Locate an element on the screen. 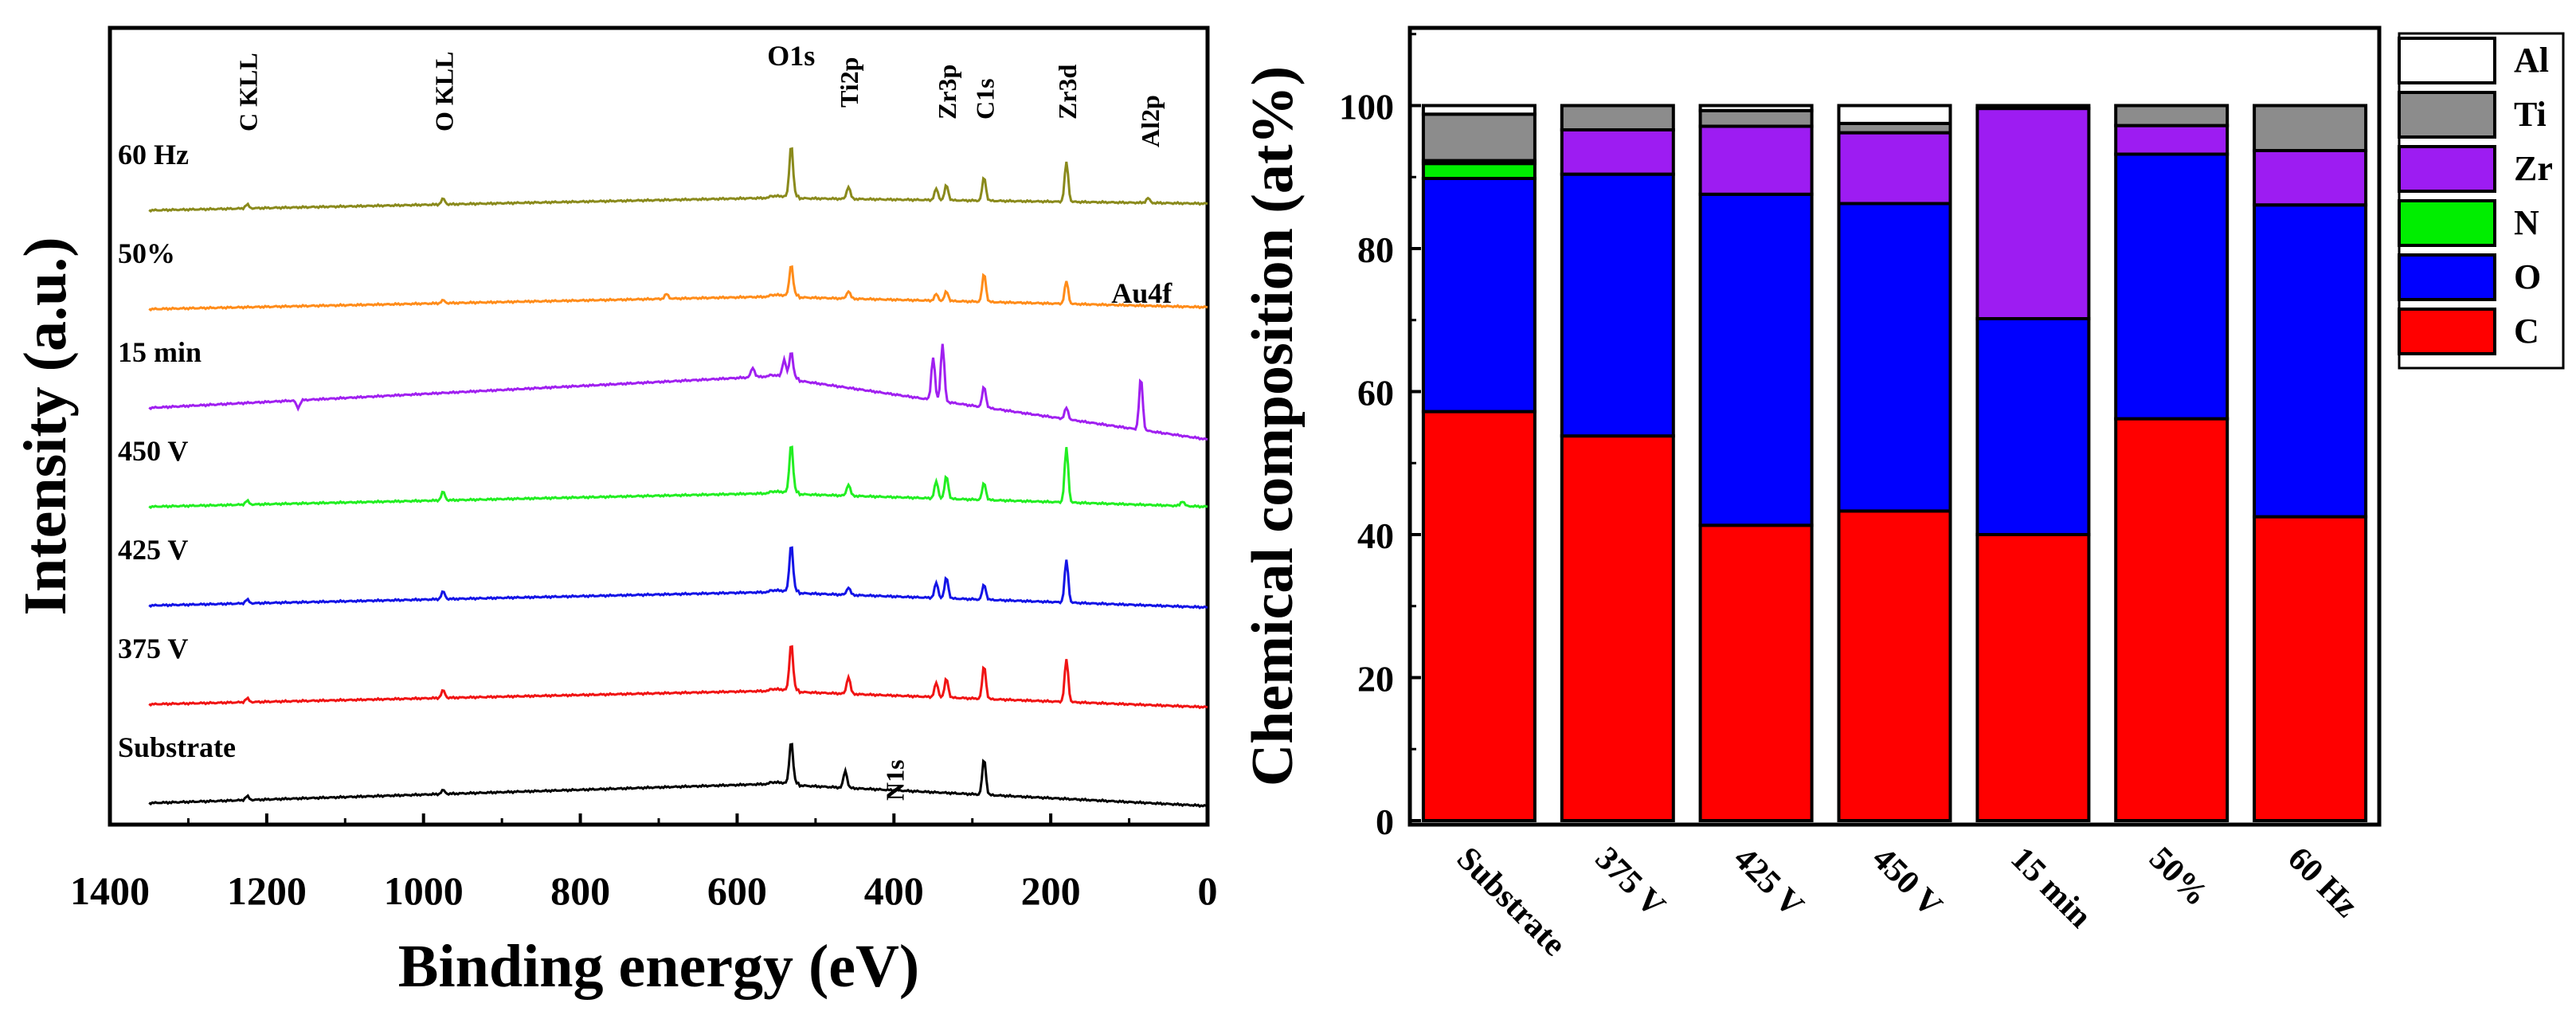 The width and height of the screenshot is (2576, 1019). bar-substrate-ti is located at coordinates (1479, 137).